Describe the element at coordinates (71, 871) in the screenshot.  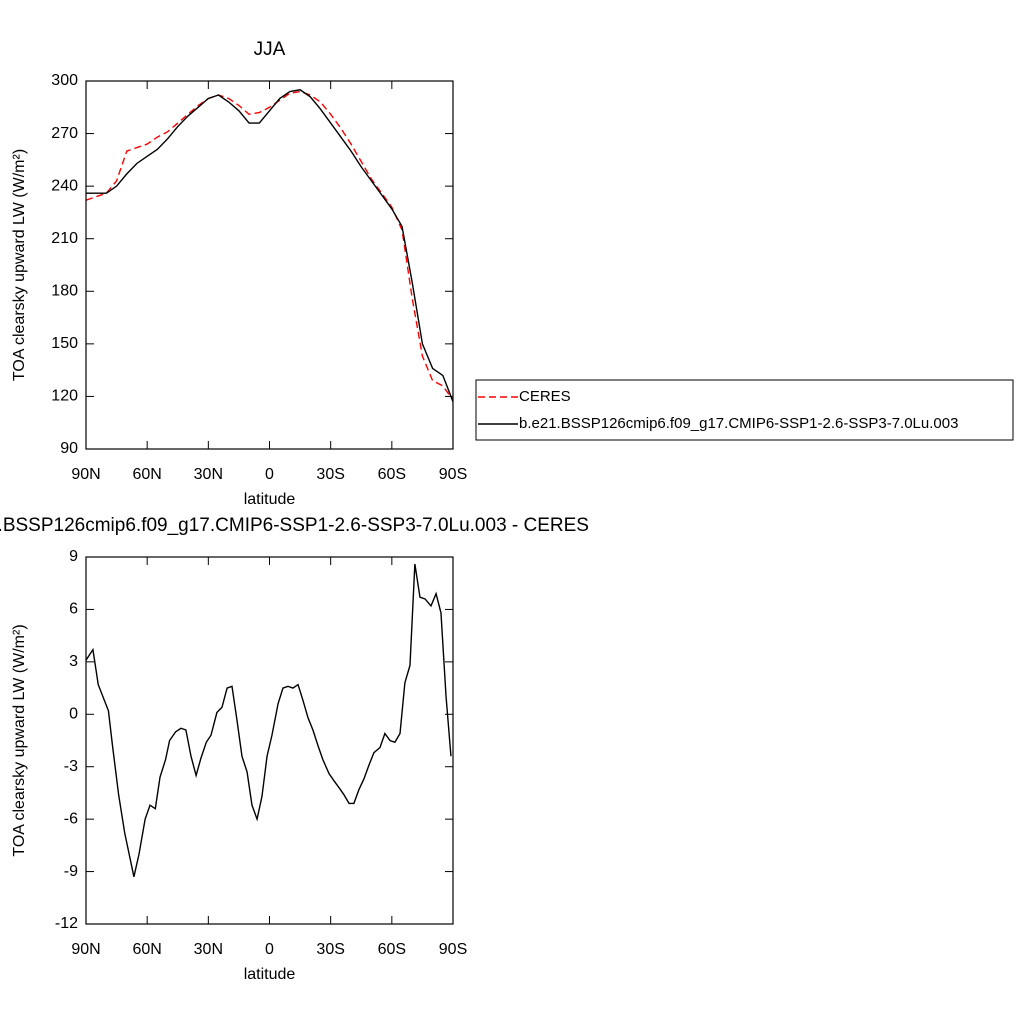
I see `y-tick-label: -9` at that location.